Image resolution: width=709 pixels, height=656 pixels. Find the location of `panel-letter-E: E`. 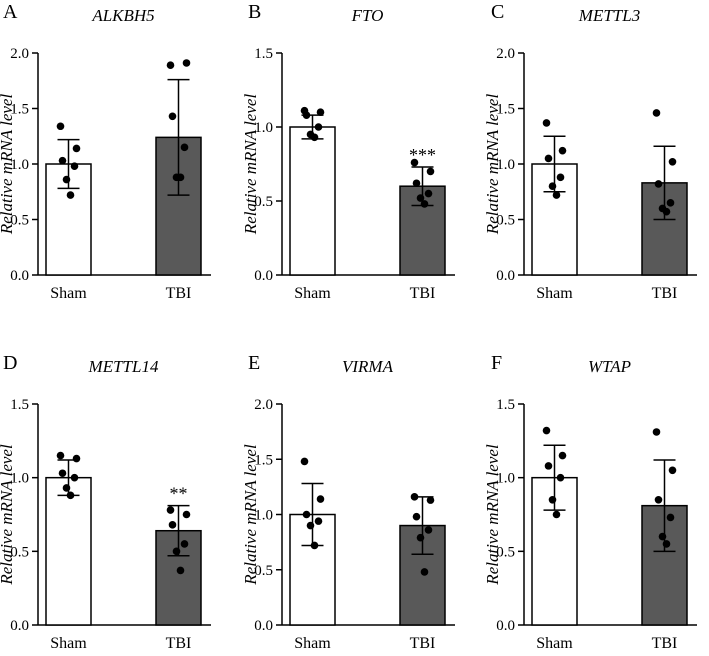

panel-letter-E: E is located at coordinates (254, 363).